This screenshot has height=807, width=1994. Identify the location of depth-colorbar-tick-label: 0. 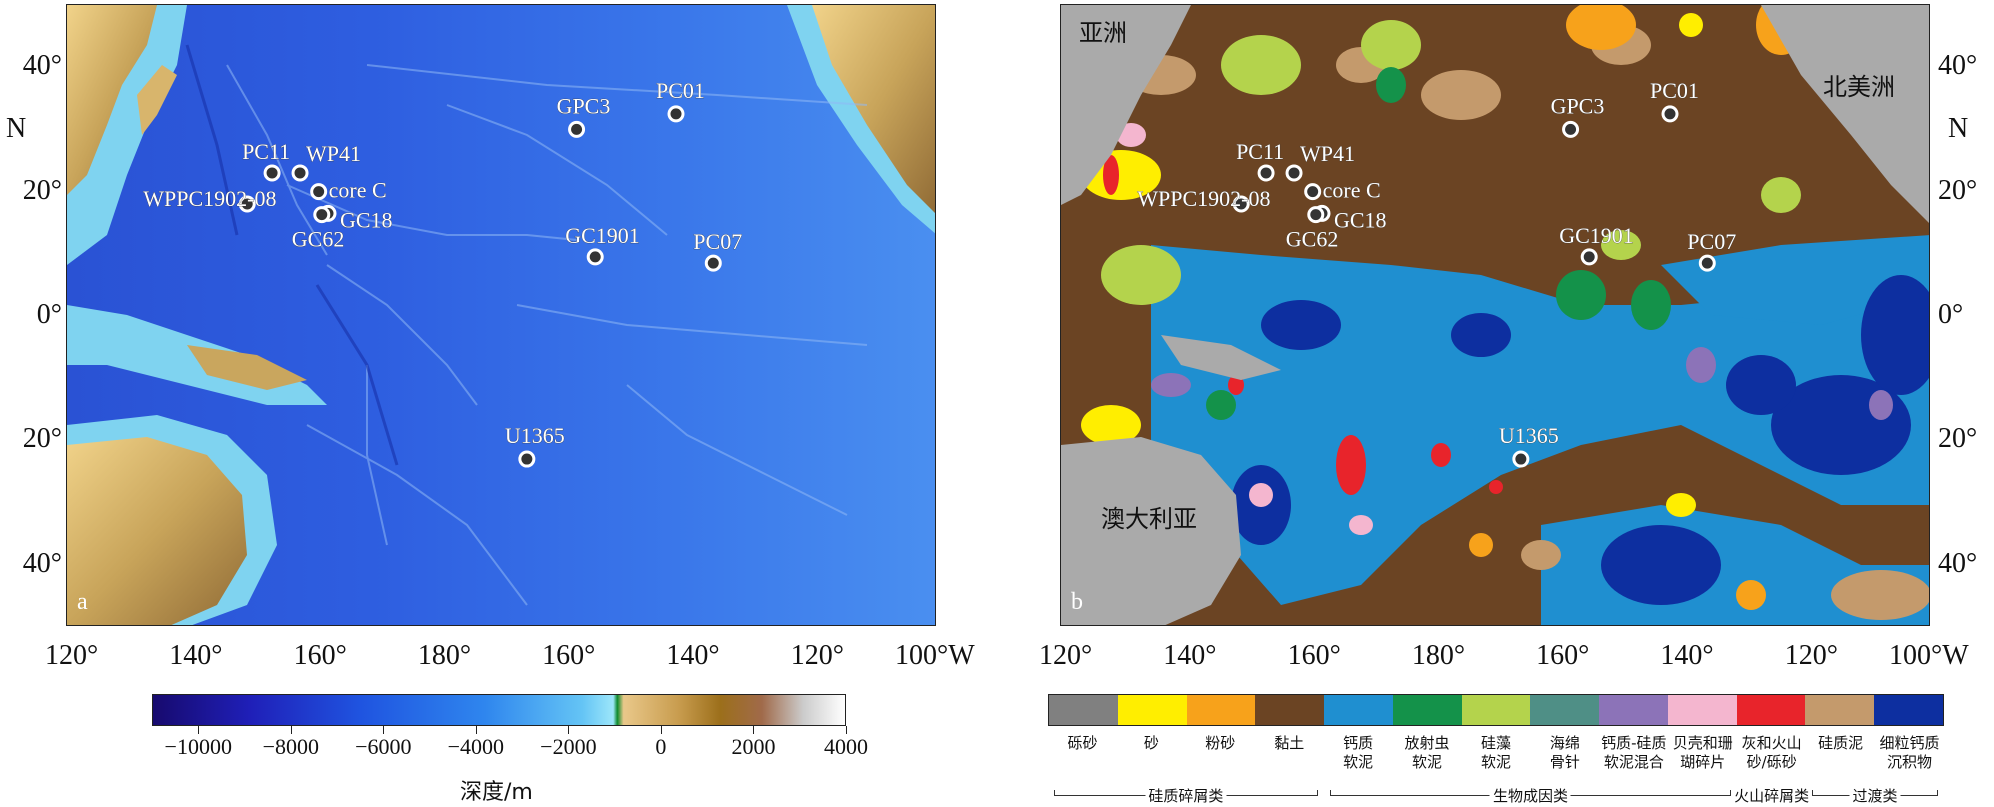
(661, 746).